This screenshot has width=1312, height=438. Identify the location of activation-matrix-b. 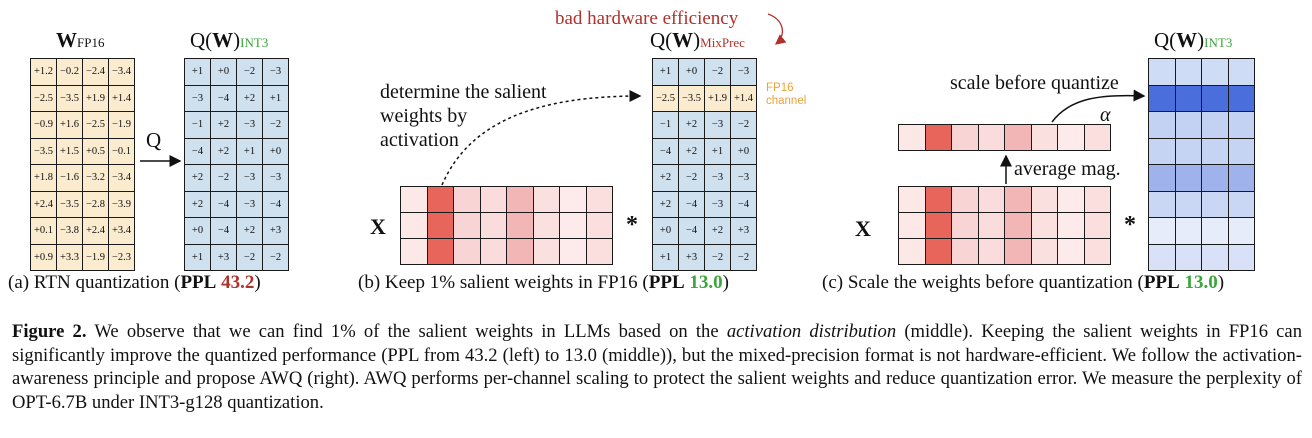
(506, 225).